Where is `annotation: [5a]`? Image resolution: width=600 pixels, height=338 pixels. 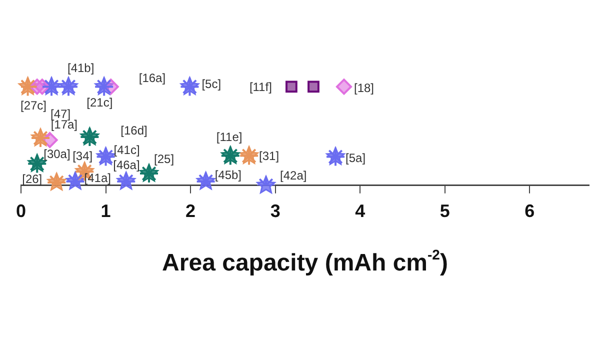 annotation: [5a] is located at coordinates (356, 158).